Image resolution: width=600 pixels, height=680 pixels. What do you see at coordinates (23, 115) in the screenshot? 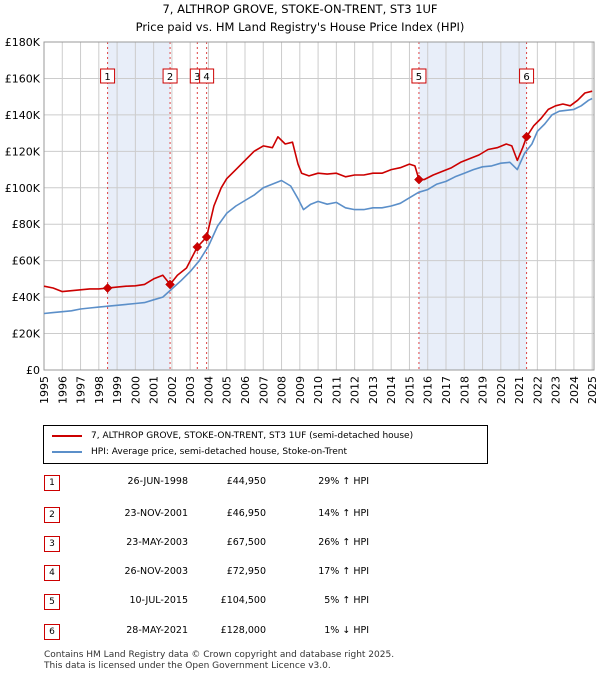
I see `y-tick-label: £140K` at bounding box center [23, 115].